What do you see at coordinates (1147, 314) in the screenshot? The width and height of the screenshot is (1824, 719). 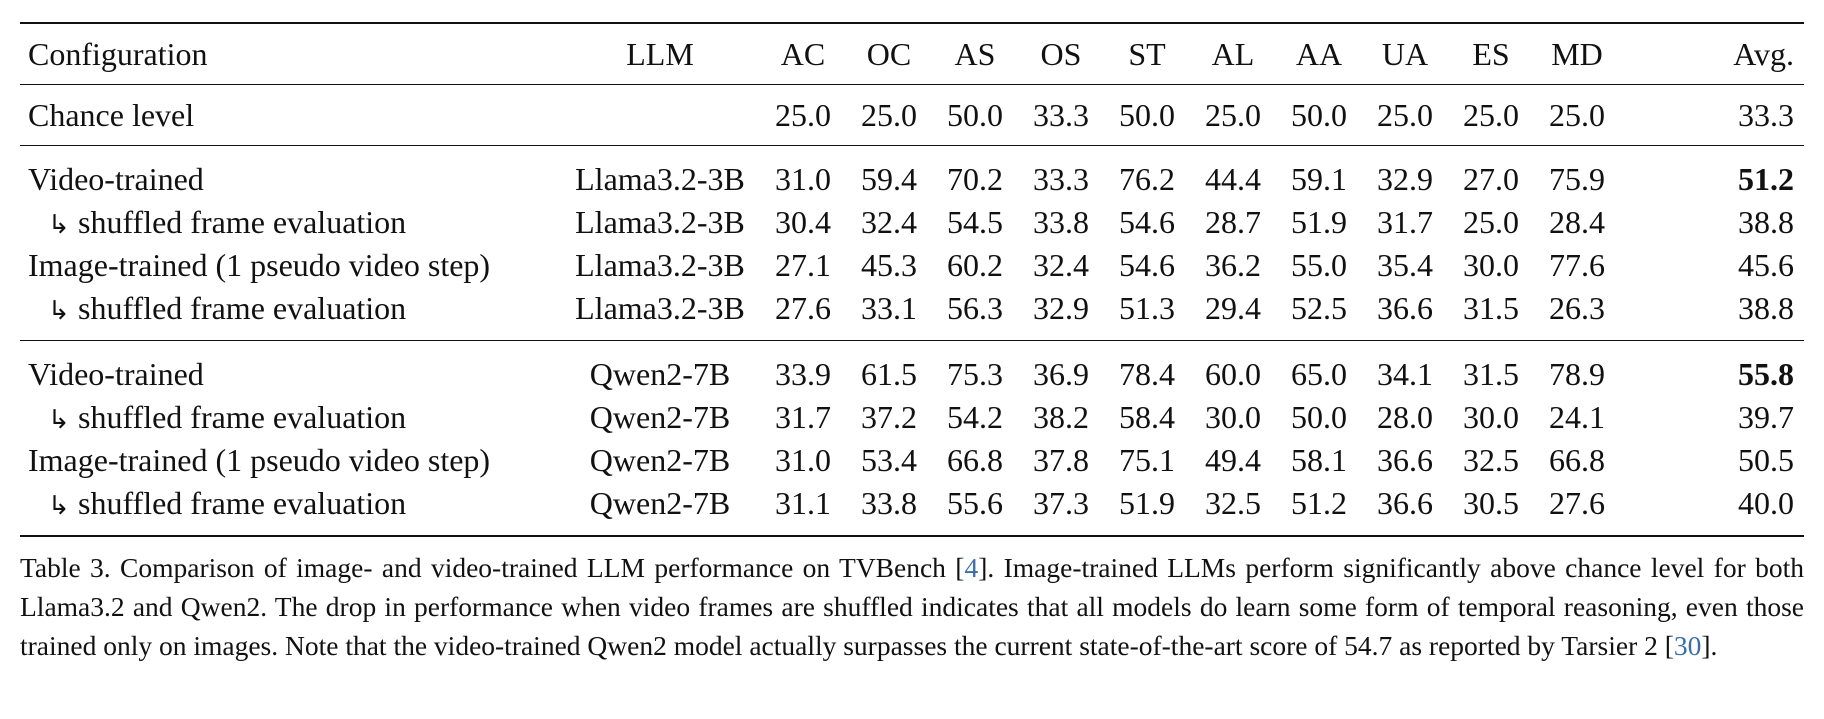 I see `score-cell-st: 51.3` at bounding box center [1147, 314].